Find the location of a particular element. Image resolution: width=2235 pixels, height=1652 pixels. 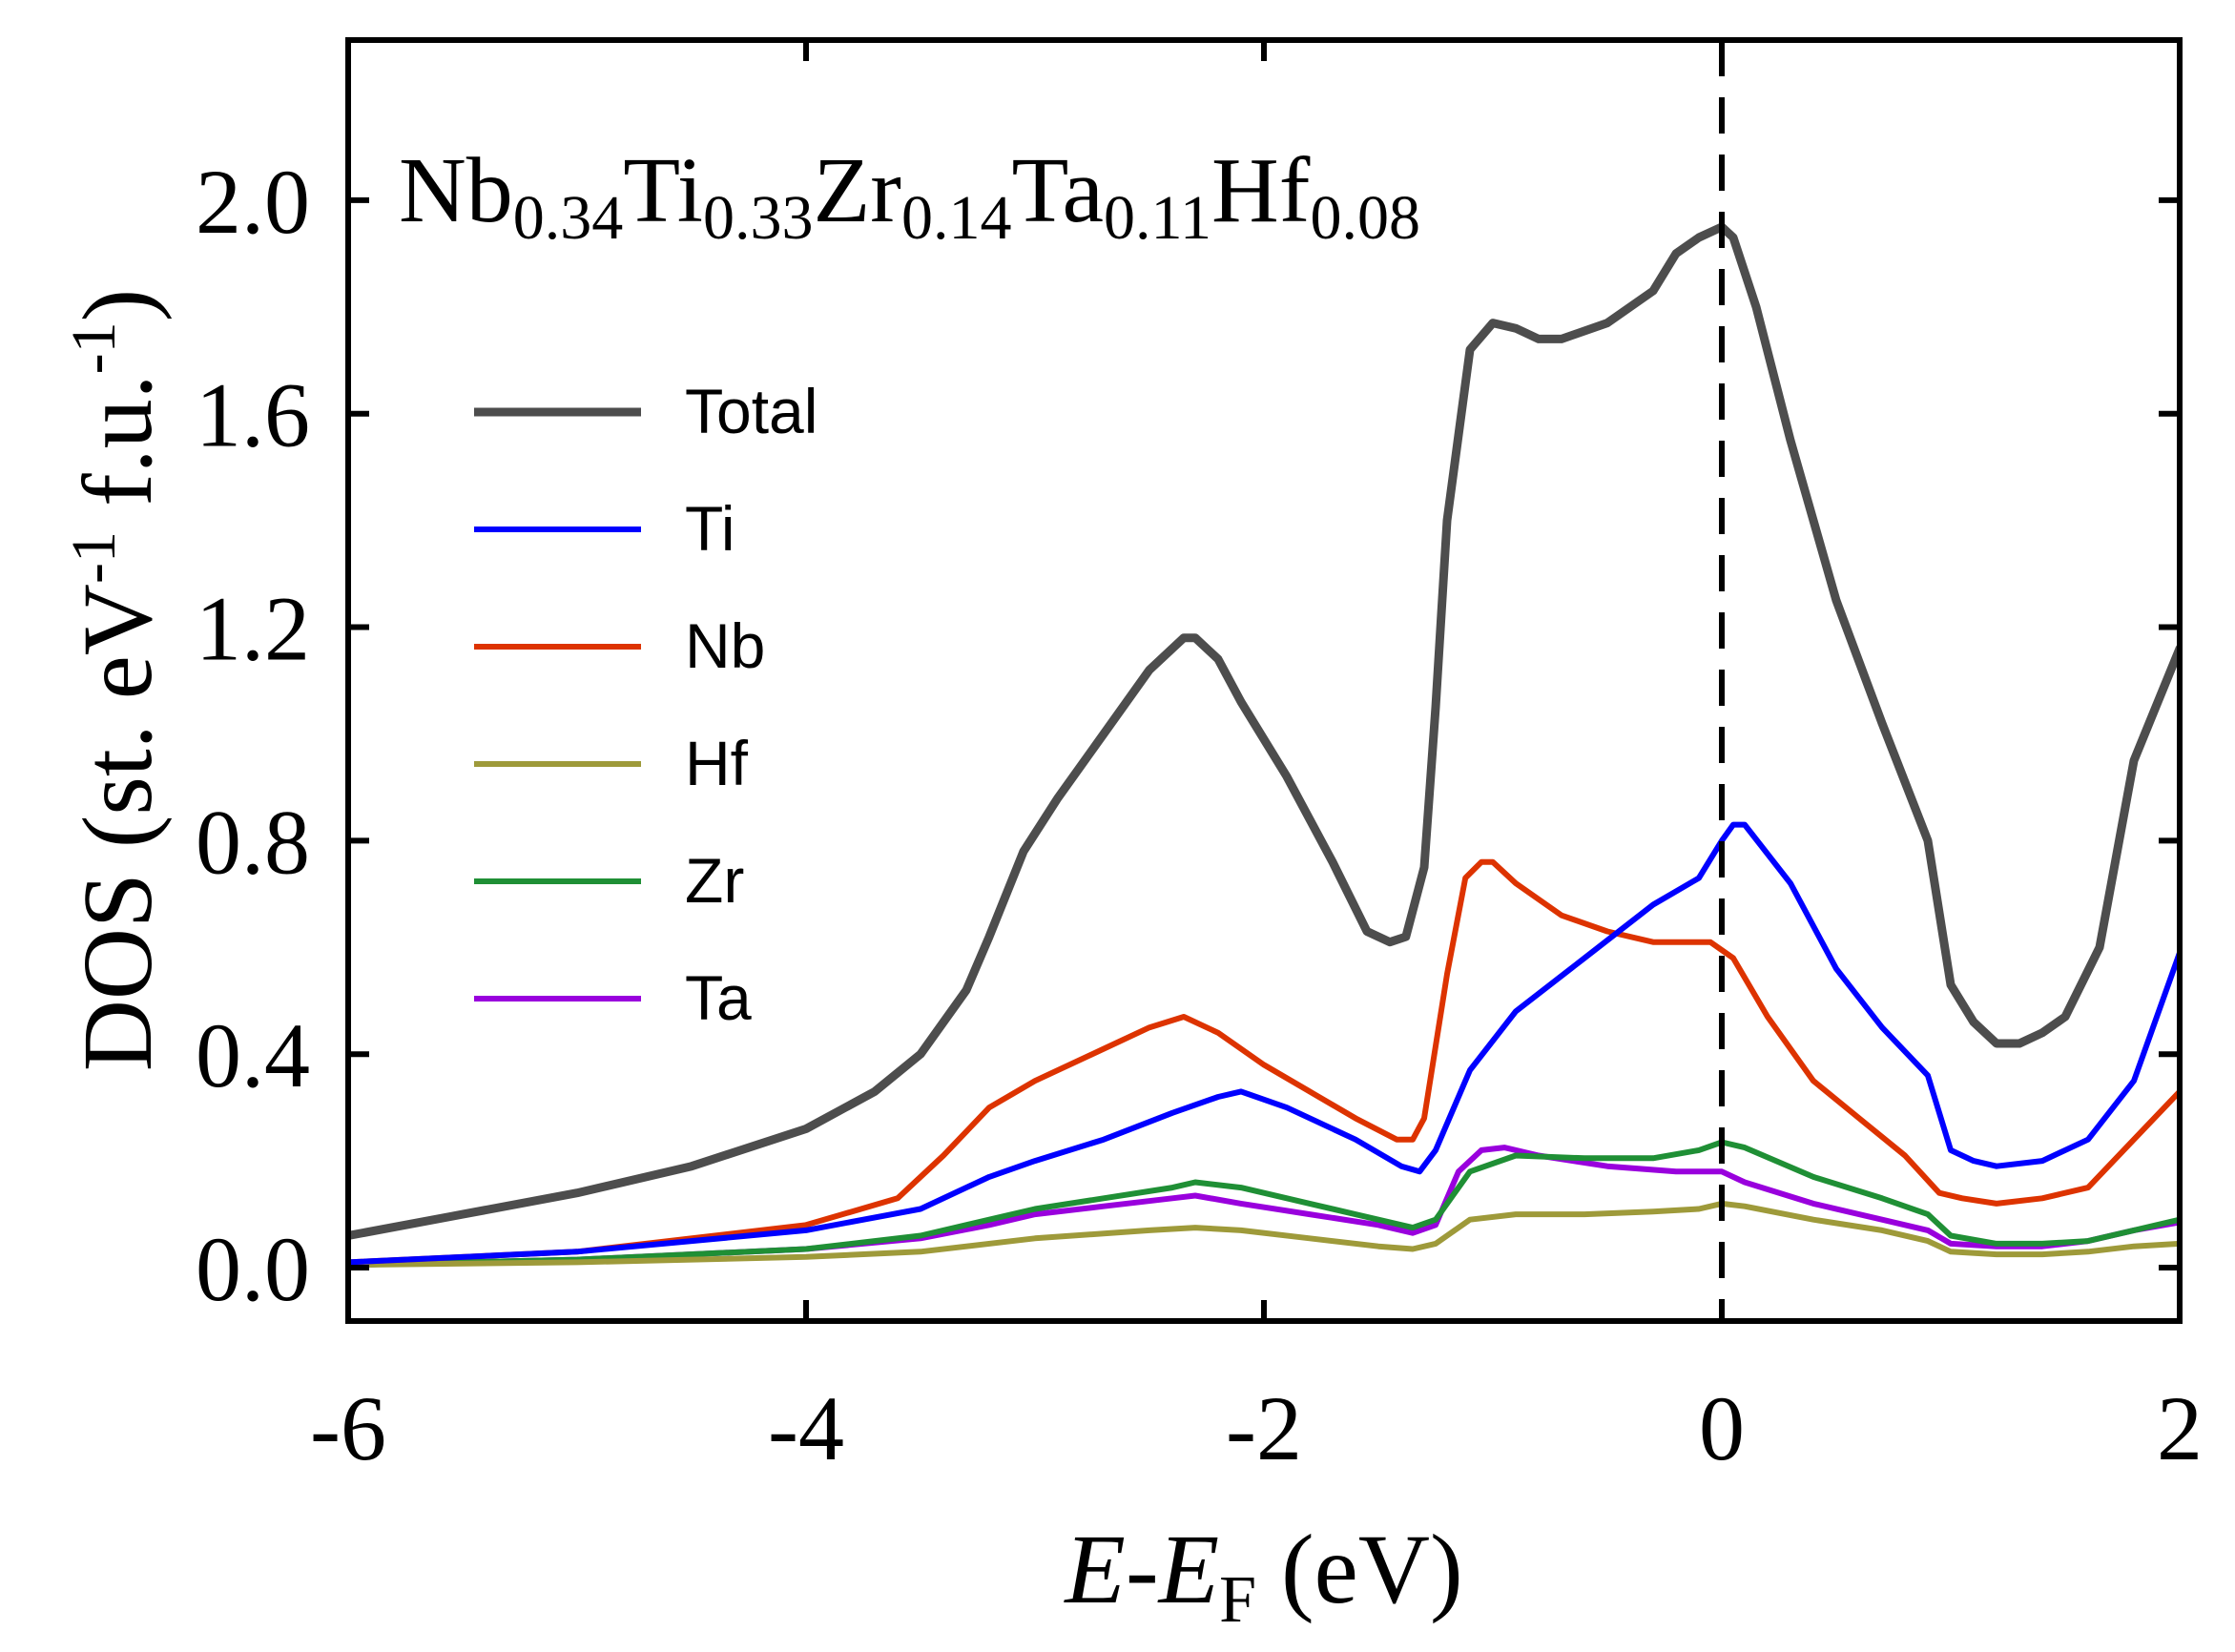

ylabel-prefix: DOS (st. eV is located at coordinates (118, 827).